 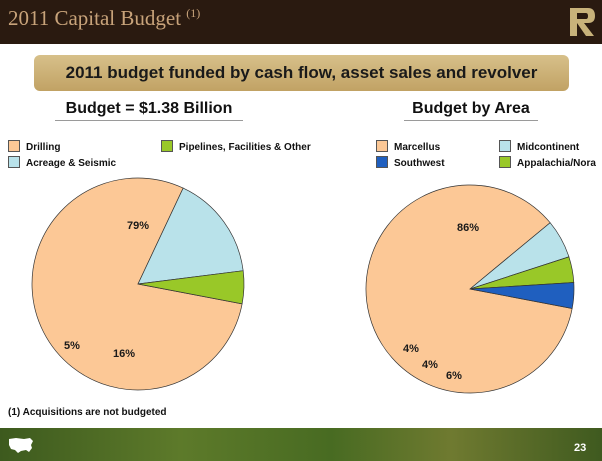 What do you see at coordinates (62, 163) in the screenshot?
I see `legend-item-acreage: Acreage & Seismic` at bounding box center [62, 163].